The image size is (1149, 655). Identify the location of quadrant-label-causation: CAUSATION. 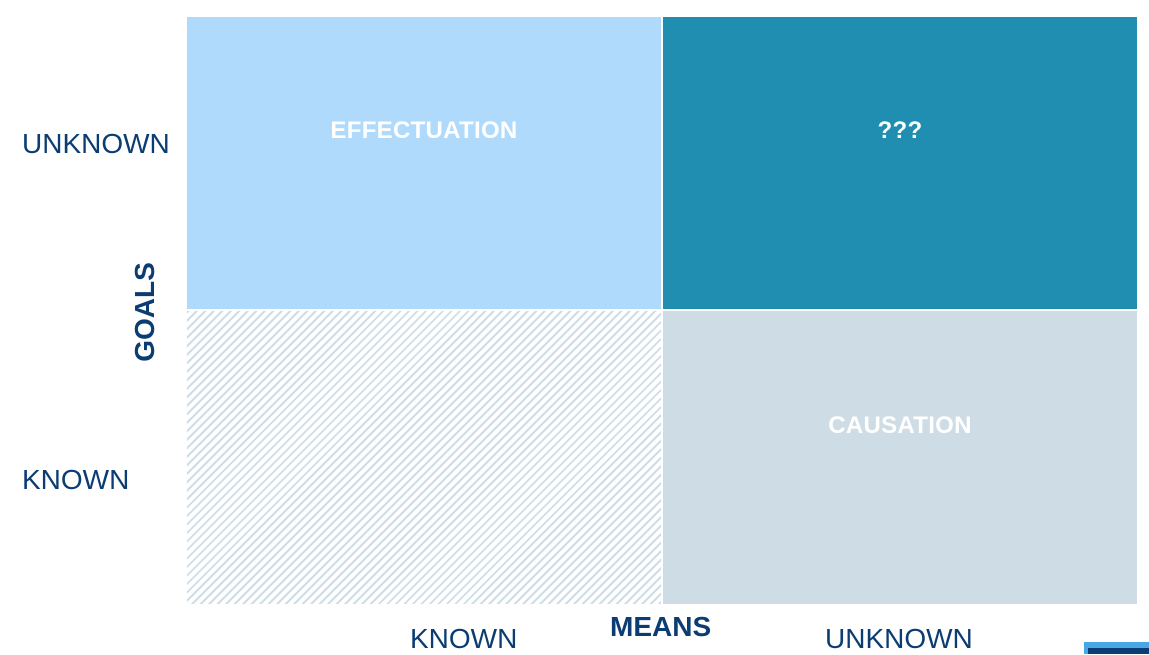
(900, 425).